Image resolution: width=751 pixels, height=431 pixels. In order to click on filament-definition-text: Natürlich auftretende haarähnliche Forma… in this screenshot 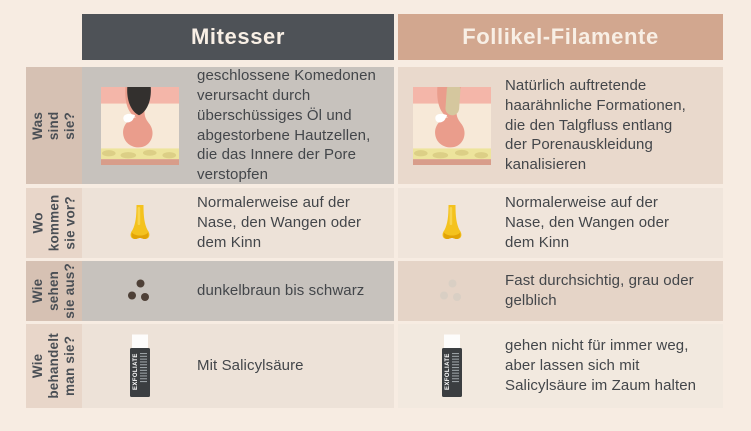, I will do `click(595, 125)`.